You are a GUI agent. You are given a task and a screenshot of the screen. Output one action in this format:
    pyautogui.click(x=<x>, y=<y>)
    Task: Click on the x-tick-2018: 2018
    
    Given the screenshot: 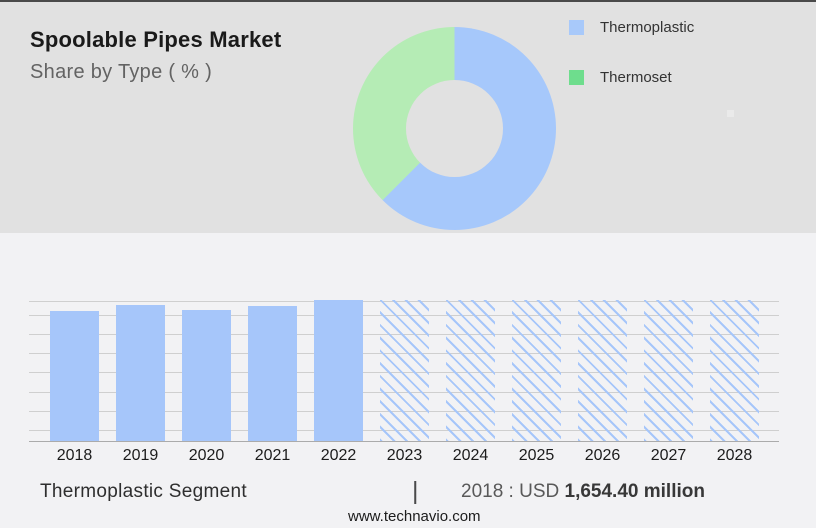 What is the action you would take?
    pyautogui.click(x=74, y=455)
    